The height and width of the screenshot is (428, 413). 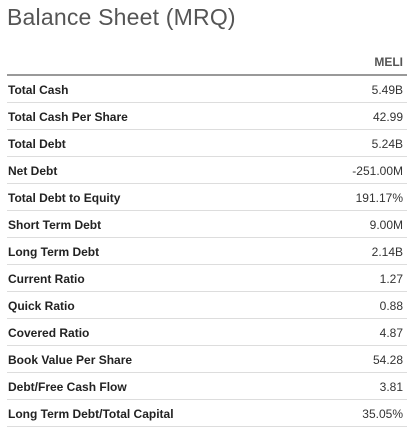 I want to click on row-value: 9.00M, so click(x=386, y=225).